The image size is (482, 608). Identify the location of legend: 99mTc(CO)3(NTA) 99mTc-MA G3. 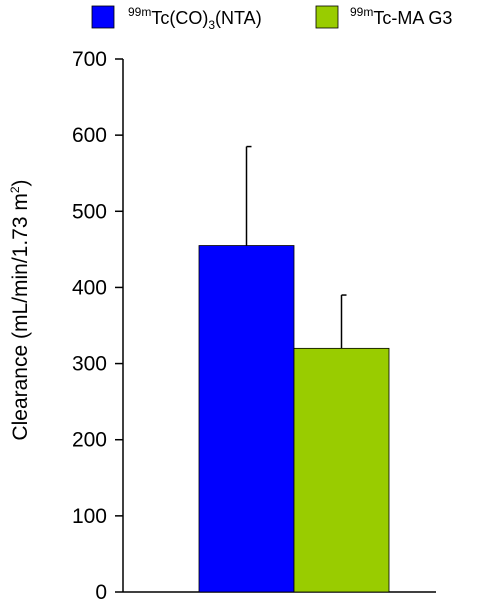
(271, 18).